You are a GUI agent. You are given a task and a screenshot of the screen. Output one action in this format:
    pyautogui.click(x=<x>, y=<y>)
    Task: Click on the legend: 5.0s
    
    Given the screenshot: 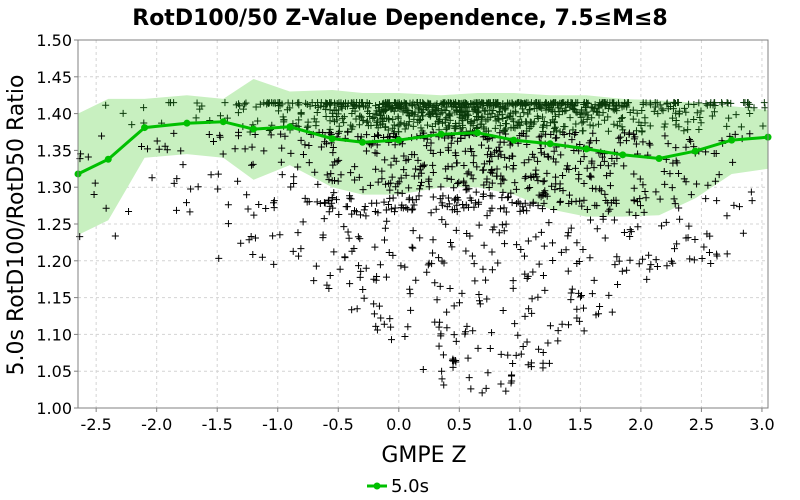 What is the action you would take?
    pyautogui.click(x=398, y=486)
    